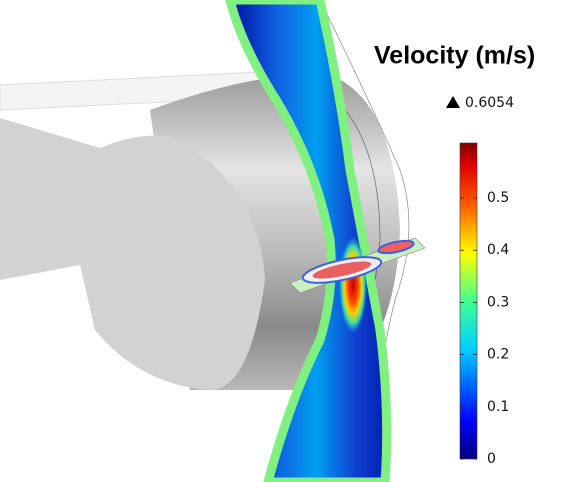  I want to click on tick-label: 0.2, so click(498, 355).